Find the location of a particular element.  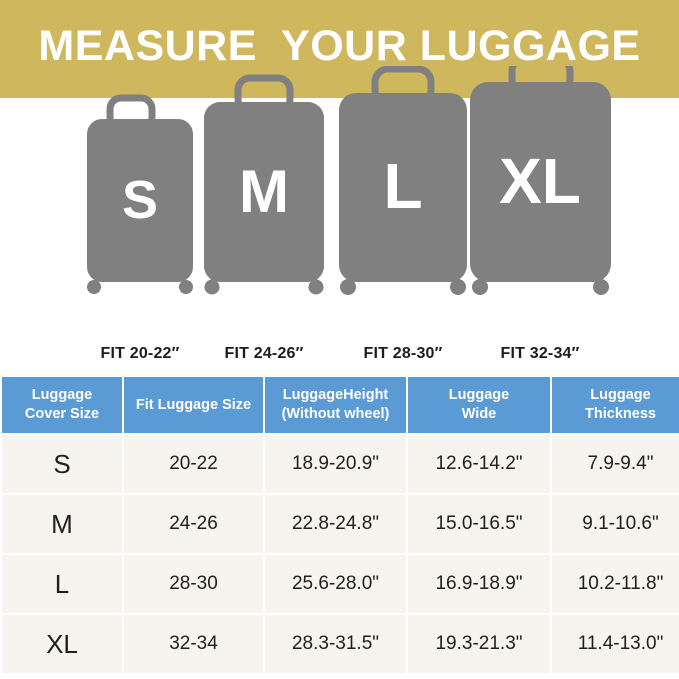

col-header-height: LuggageHeight (Without wheel) is located at coordinates (335, 405).